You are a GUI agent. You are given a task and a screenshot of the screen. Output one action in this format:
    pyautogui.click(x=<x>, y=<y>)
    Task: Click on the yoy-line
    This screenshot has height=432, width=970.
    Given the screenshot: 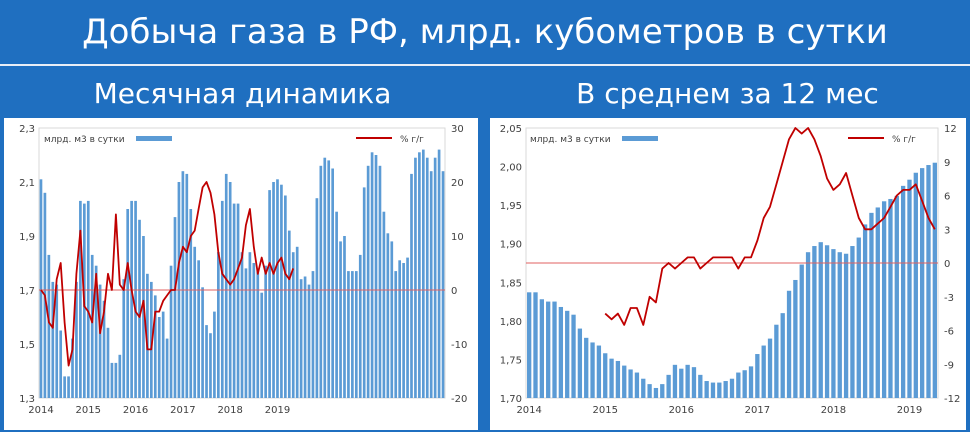 What is the action you would take?
    pyautogui.click(x=167, y=274)
    